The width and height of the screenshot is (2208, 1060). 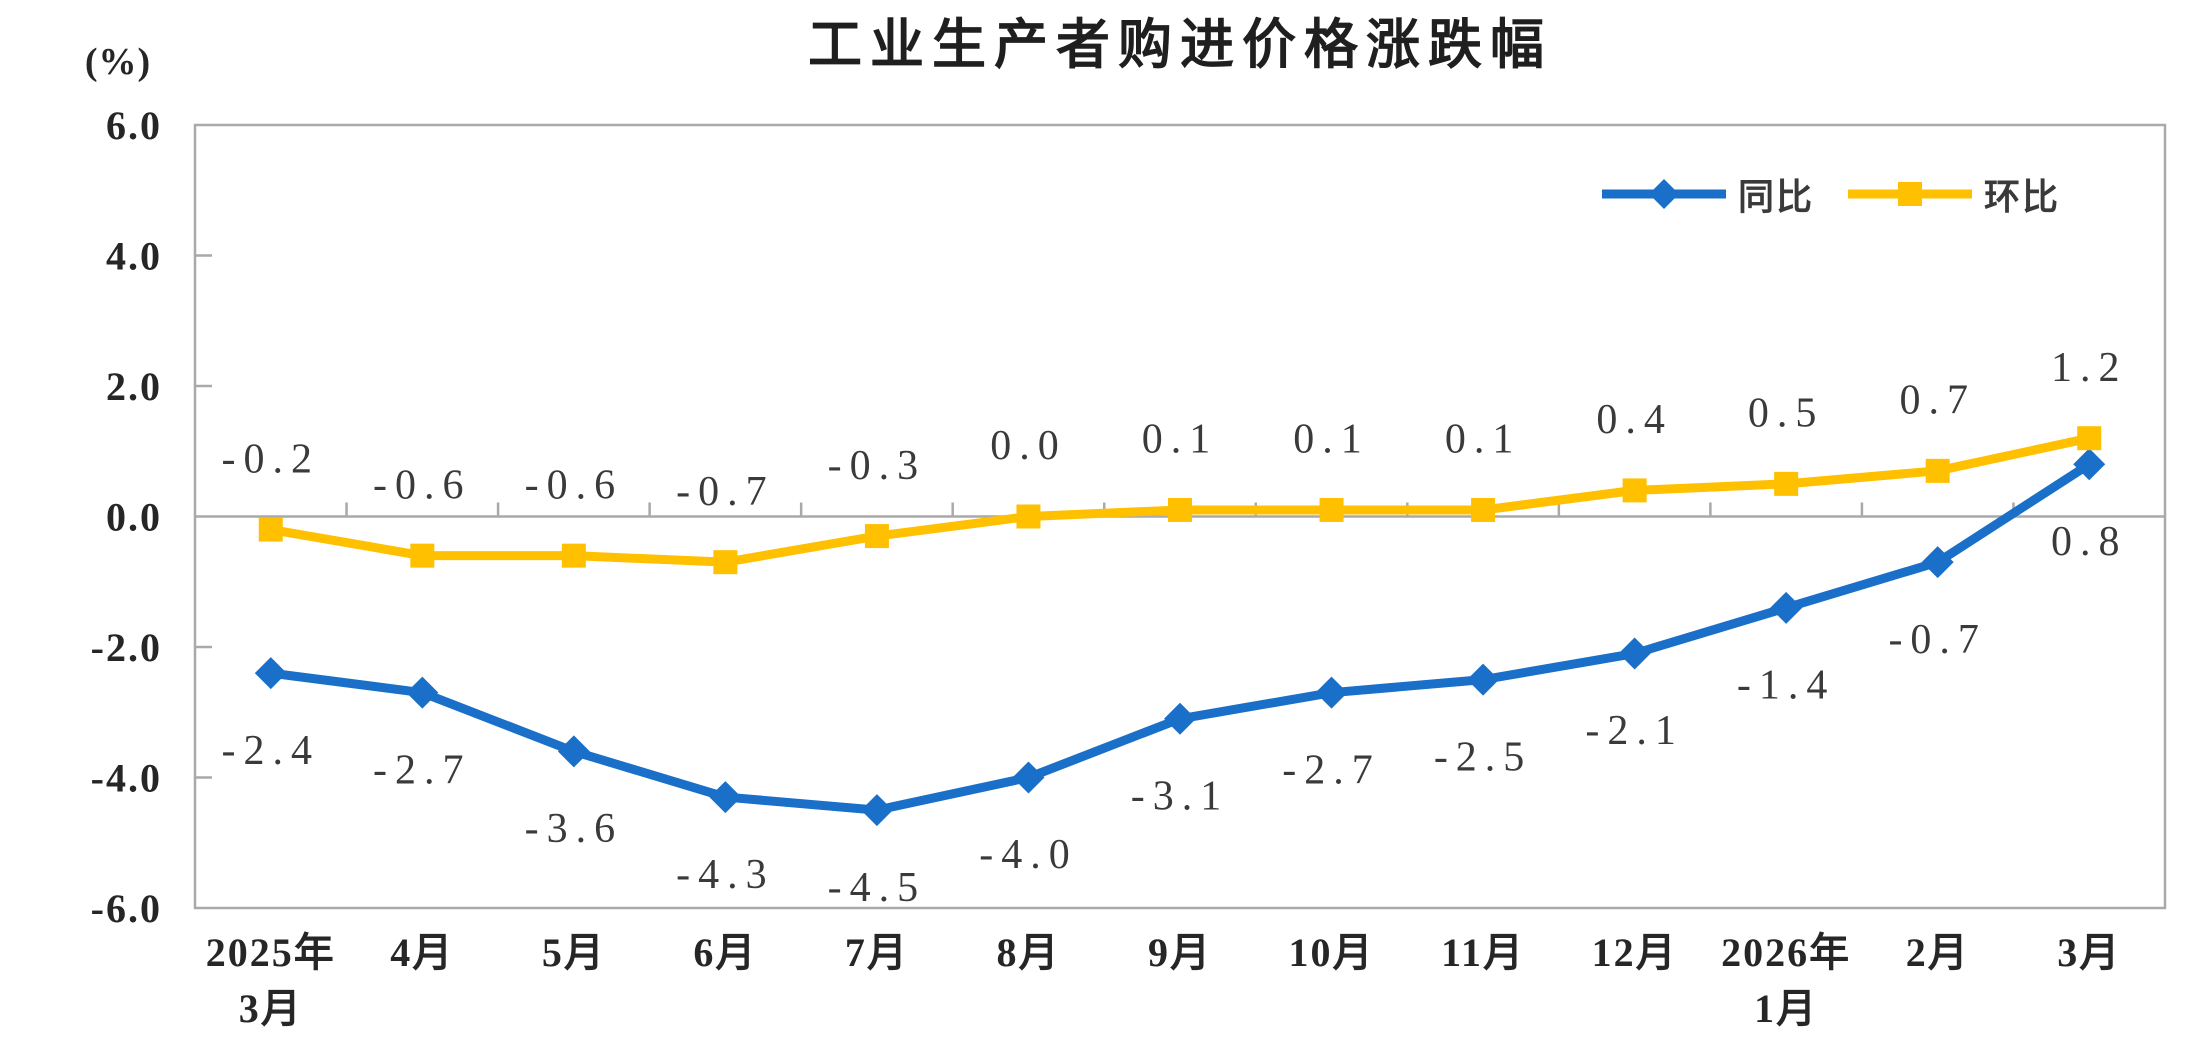 I want to click on x-axis-label: 8月, so click(x=1028, y=952).